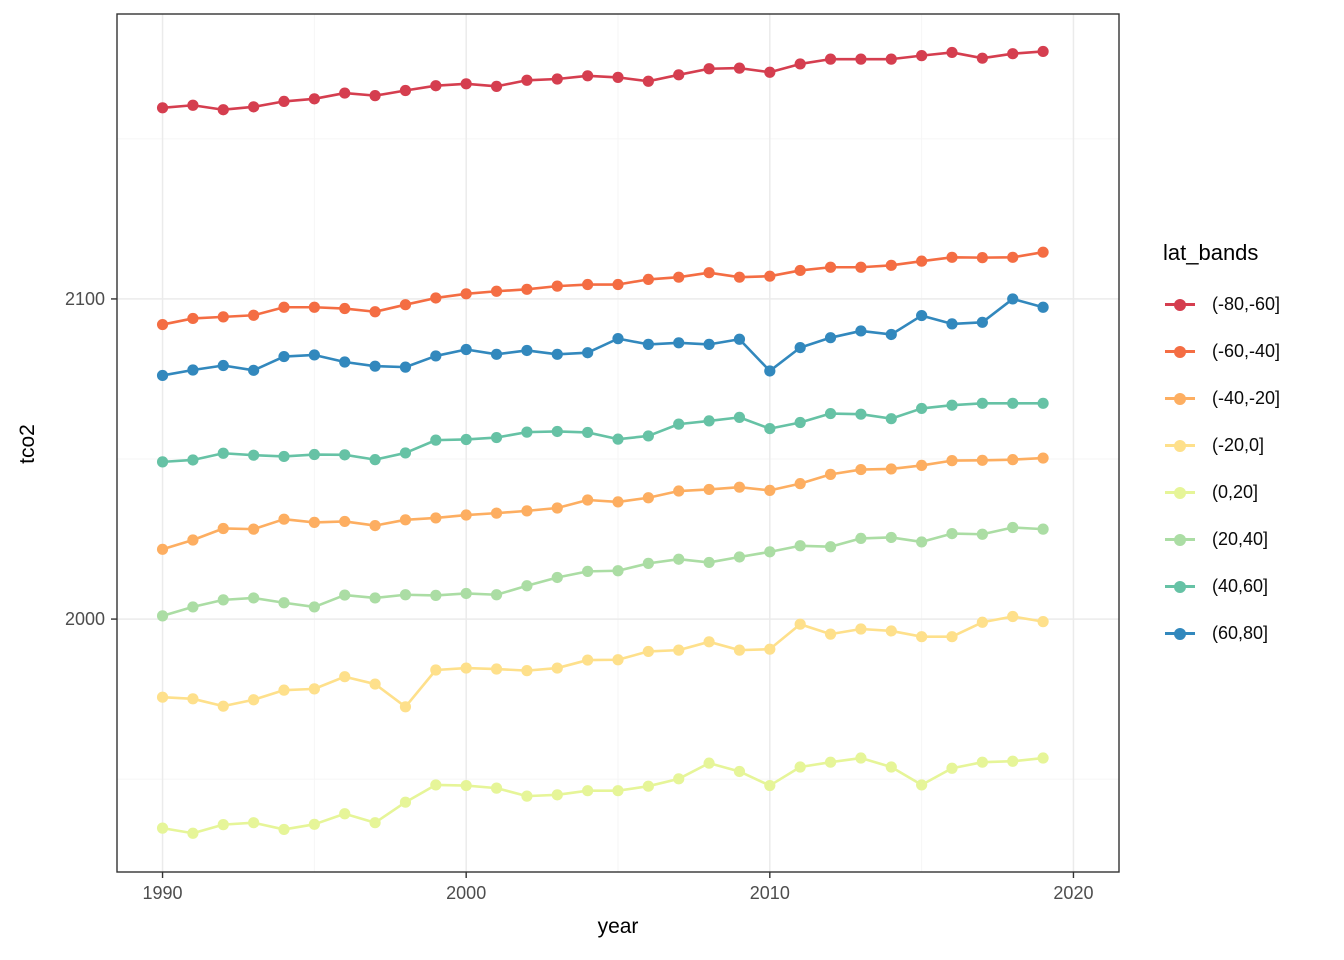 This screenshot has height=960, width=1344. I want to click on legend-item-label: (40,60], so click(1240, 586).